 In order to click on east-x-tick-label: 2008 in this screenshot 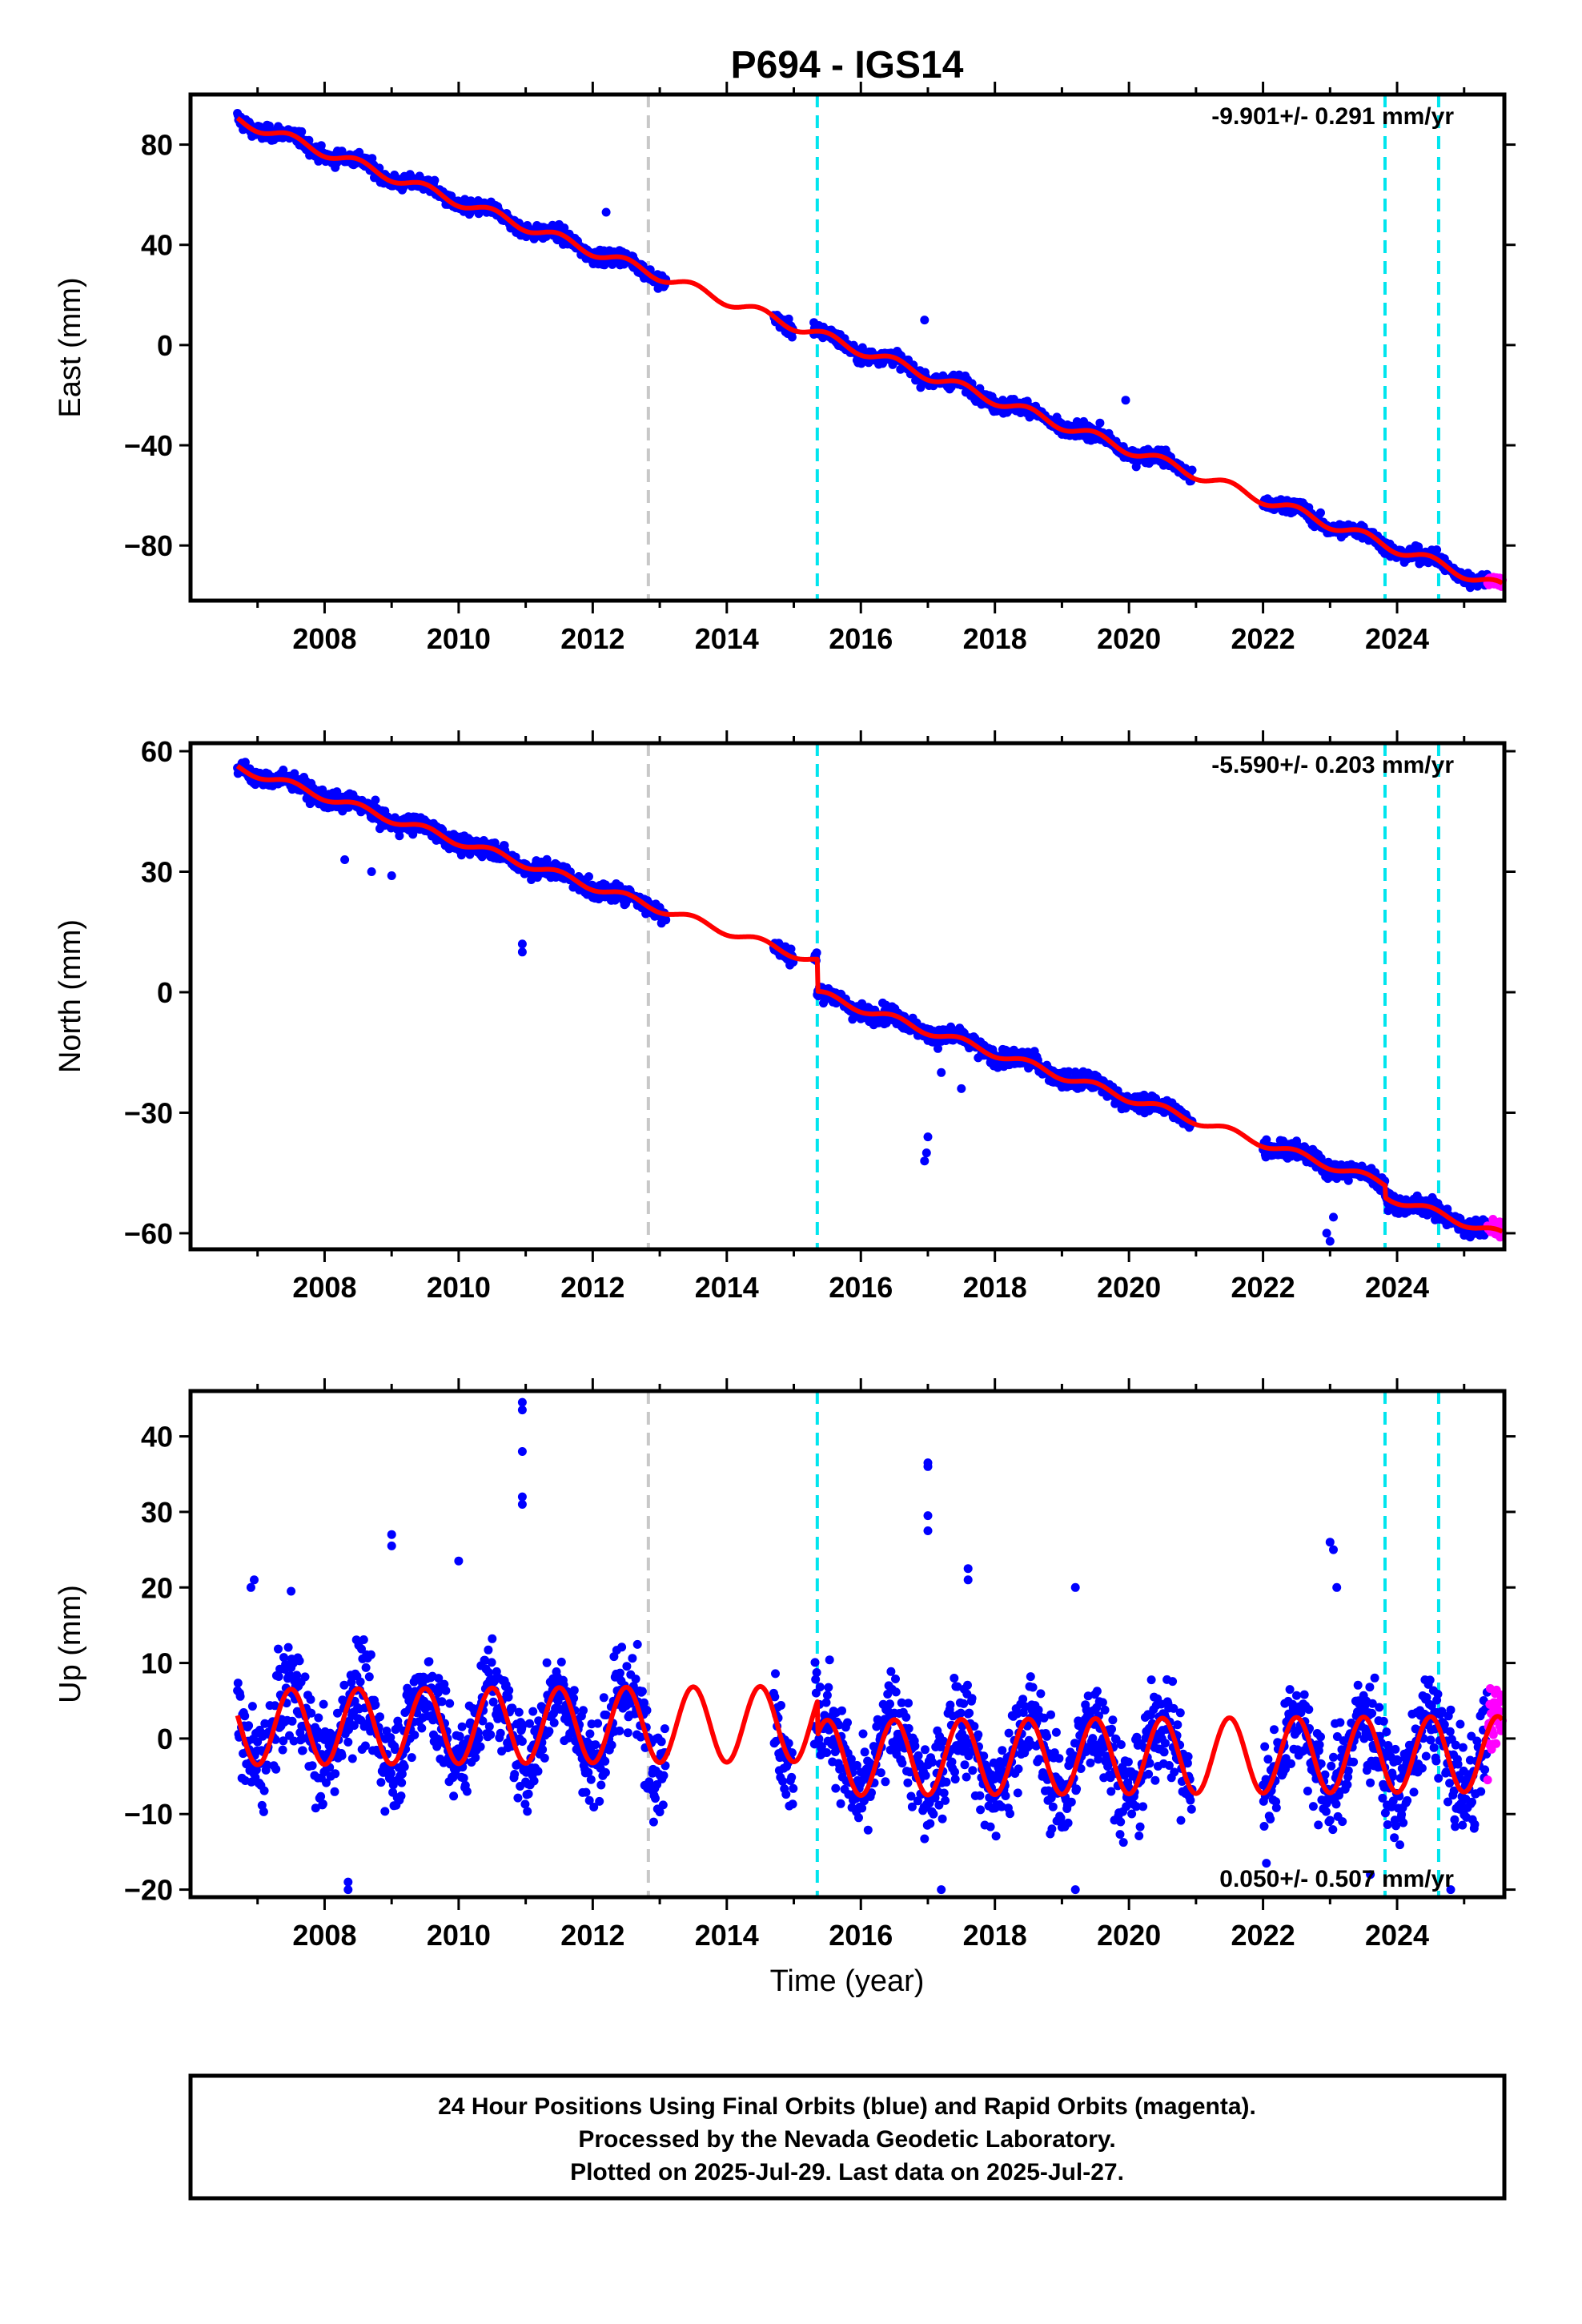, I will do `click(324, 638)`.